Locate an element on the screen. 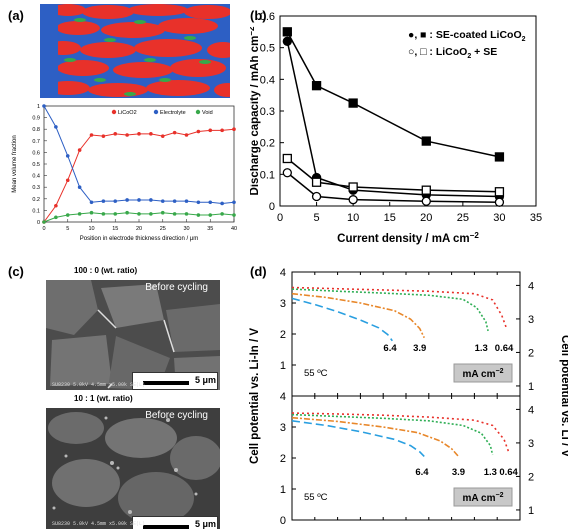 This screenshot has height=529, width=568. d-unit-text-1: mA cm−2 is located at coordinates (483, 498).